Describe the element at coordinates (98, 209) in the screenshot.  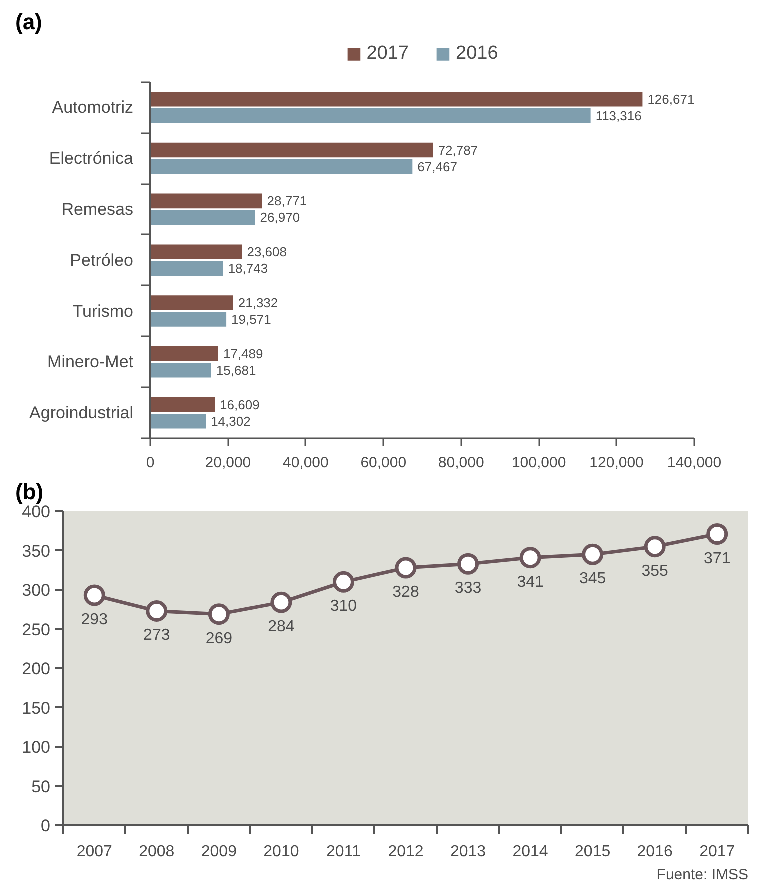
I see `y-tick-label: Remesas` at that location.